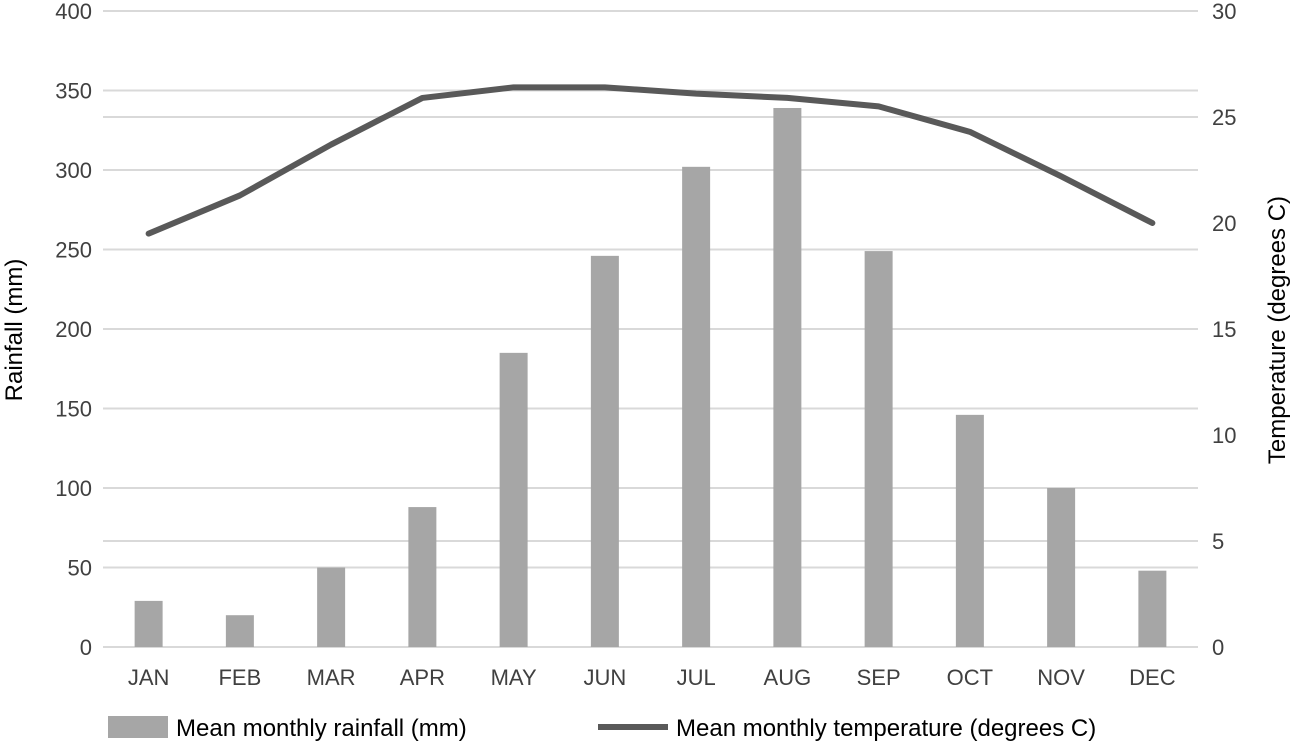  Describe the element at coordinates (73, 170) in the screenshot. I see `left-tick-label: 300` at that location.